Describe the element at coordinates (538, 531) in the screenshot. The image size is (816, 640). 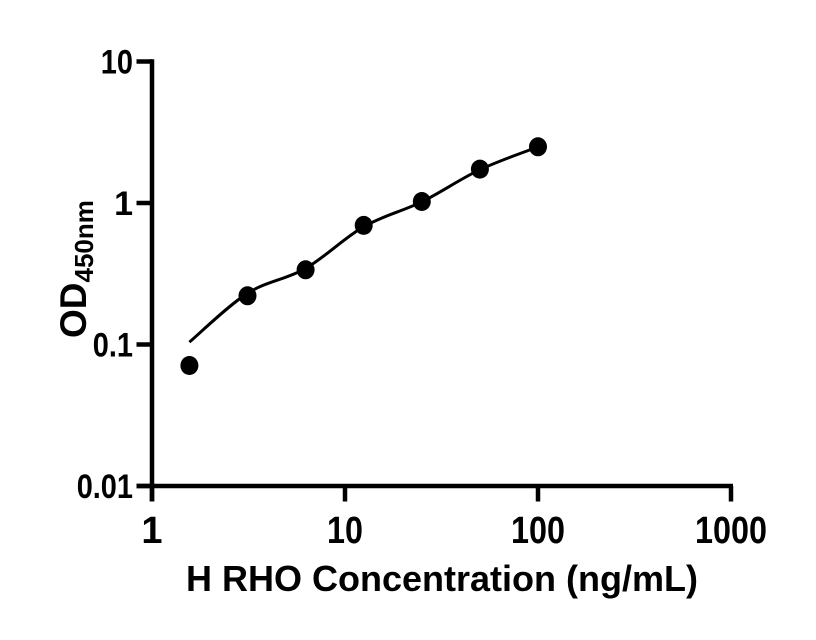
I see `x-tick-label: 100` at that location.